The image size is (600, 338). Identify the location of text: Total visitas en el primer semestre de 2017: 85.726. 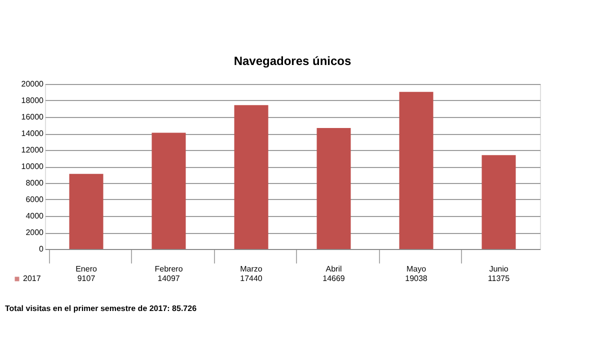
(101, 308).